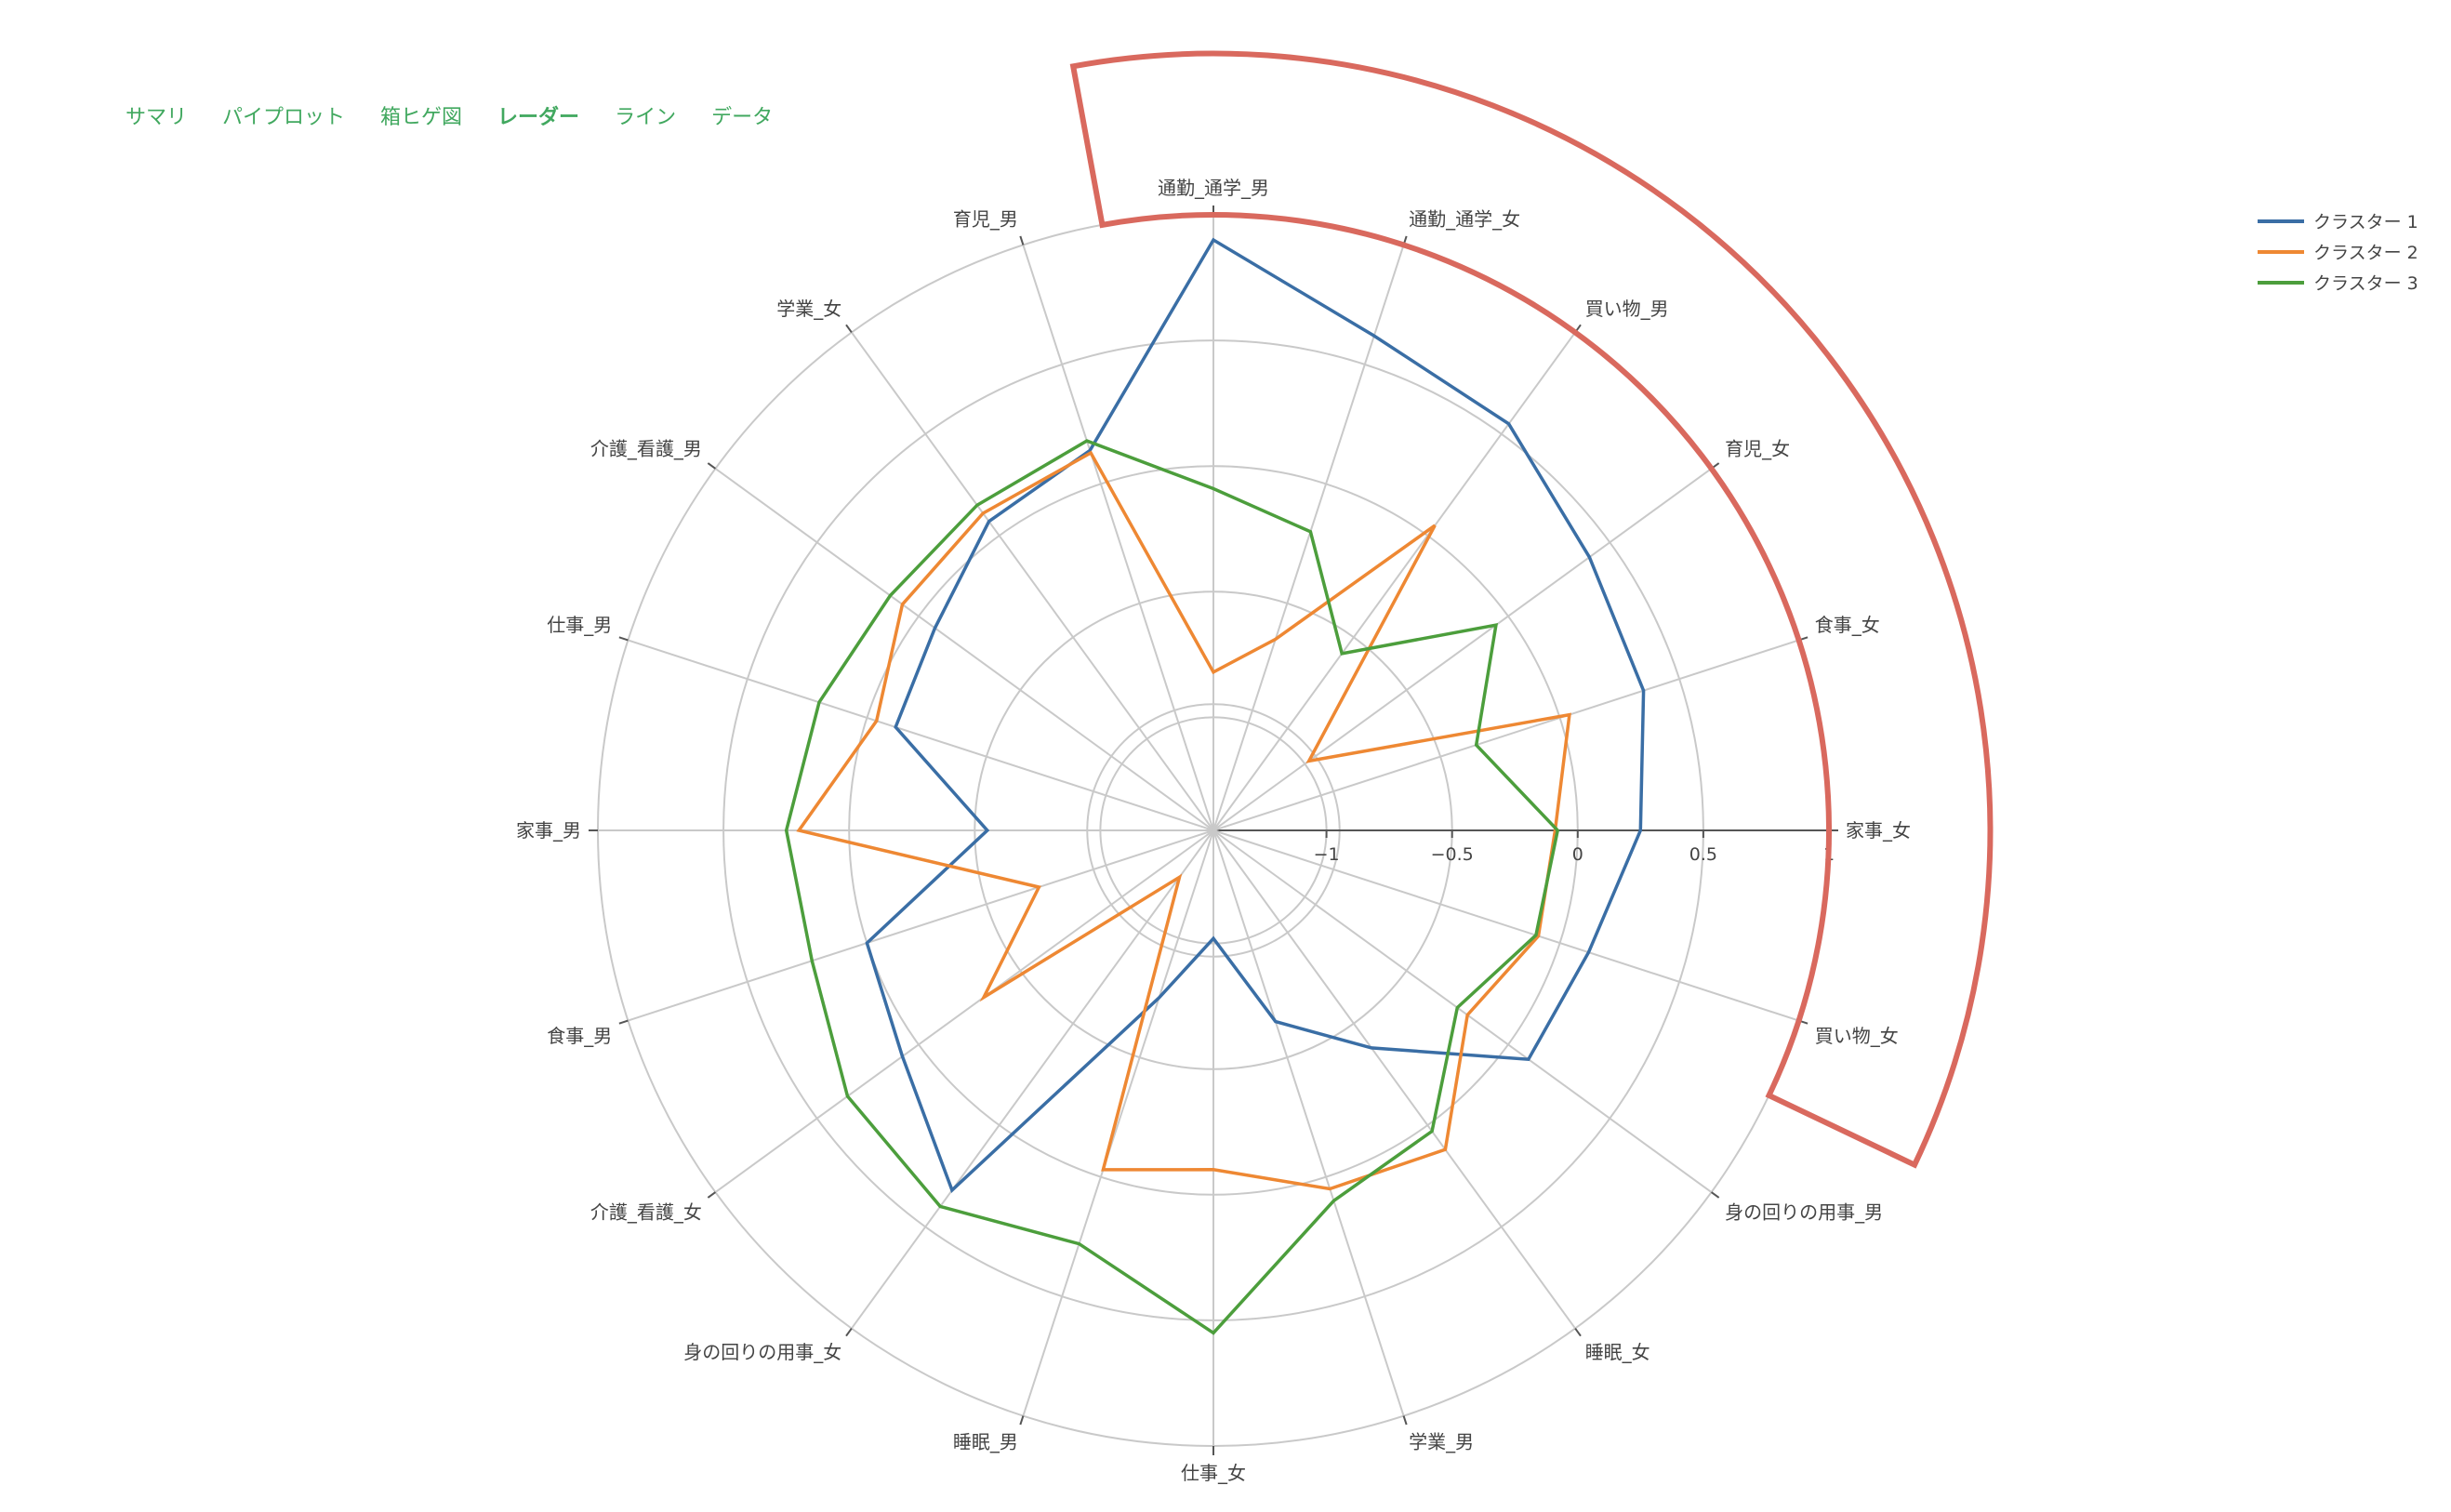 Image resolution: width=2451 pixels, height=1512 pixels. Describe the element at coordinates (1453, 854) in the screenshot. I see `radial-tick-label: −0.5` at that location.